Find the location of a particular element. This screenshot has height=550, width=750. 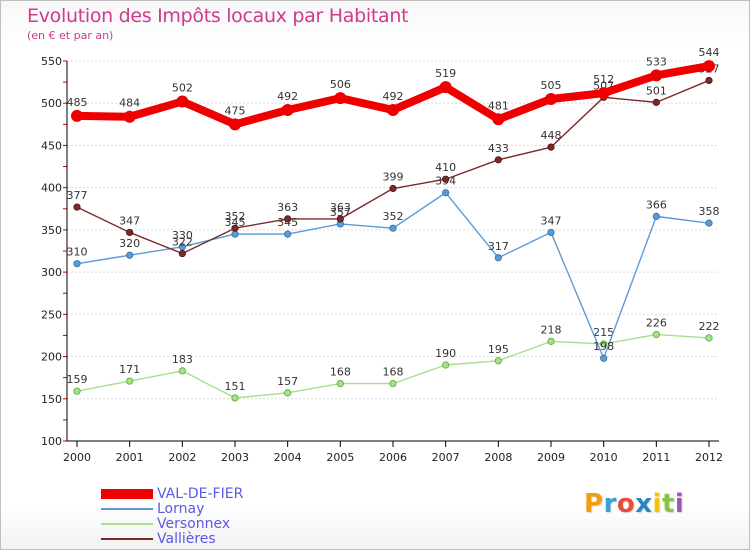

data-label: 218 is located at coordinates (551, 329).